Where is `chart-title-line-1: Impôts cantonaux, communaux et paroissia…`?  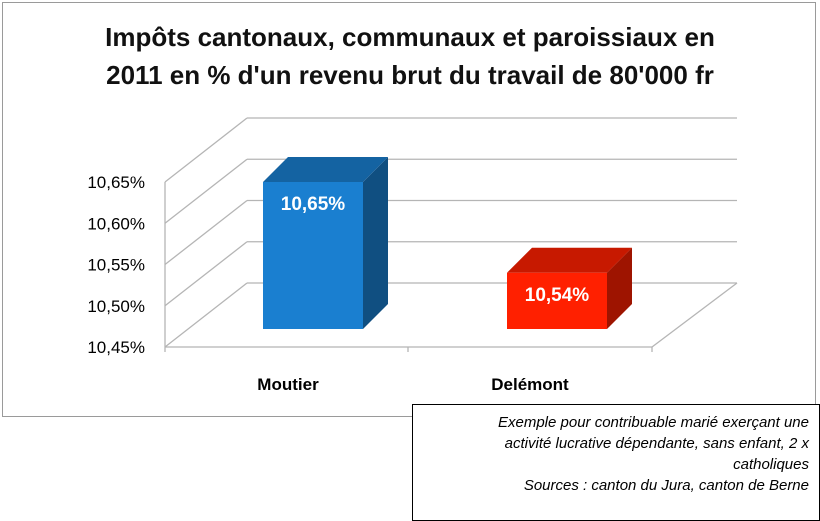
chart-title-line-1: Impôts cantonaux, communaux et paroissia… is located at coordinates (410, 37).